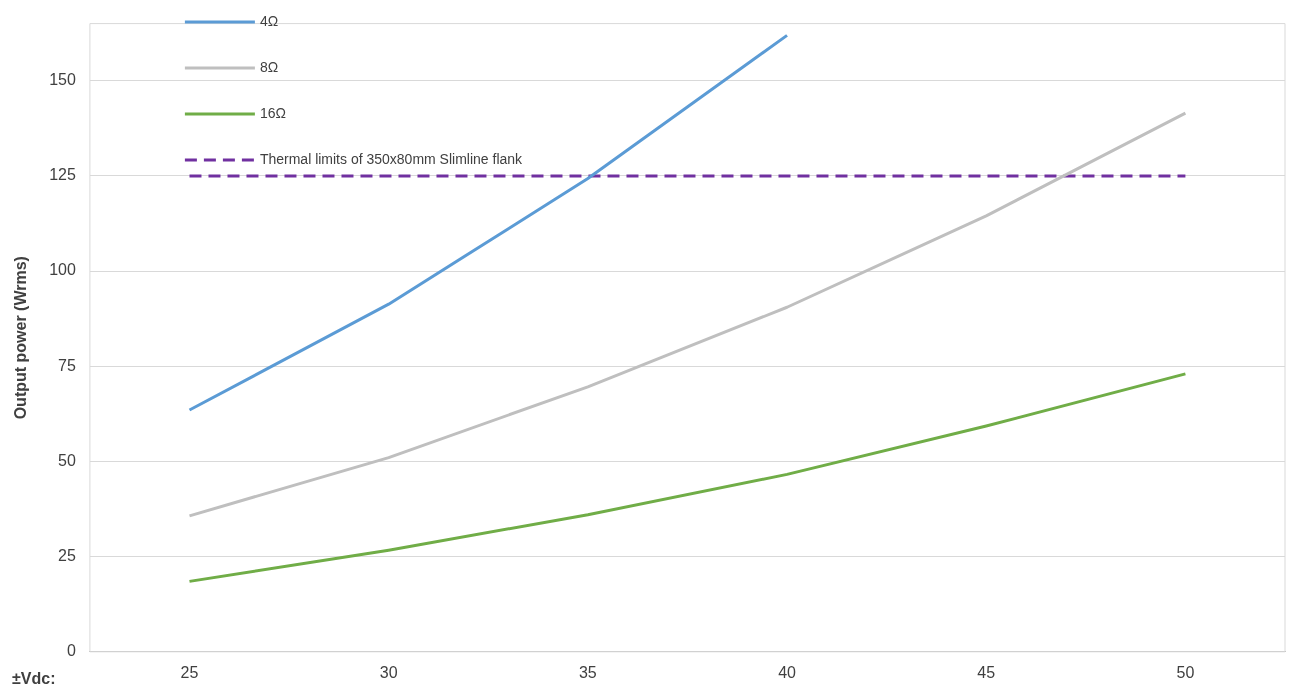  Describe the element at coordinates (388, 672) in the screenshot. I see `x-tick-label: 30` at that location.